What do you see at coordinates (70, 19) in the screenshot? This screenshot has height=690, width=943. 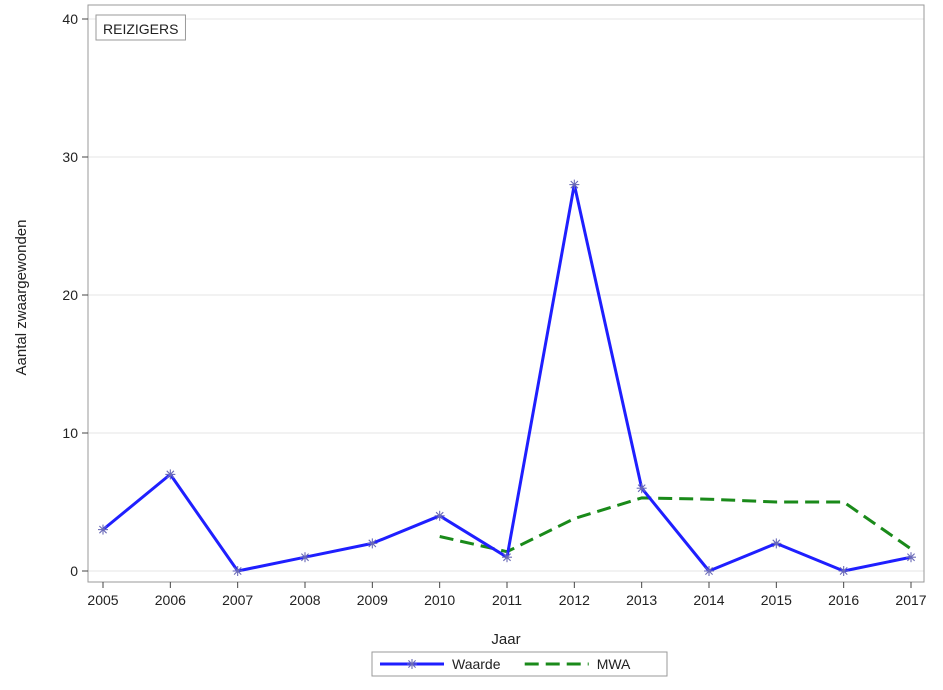 I see `y-tick-label: 40` at bounding box center [70, 19].